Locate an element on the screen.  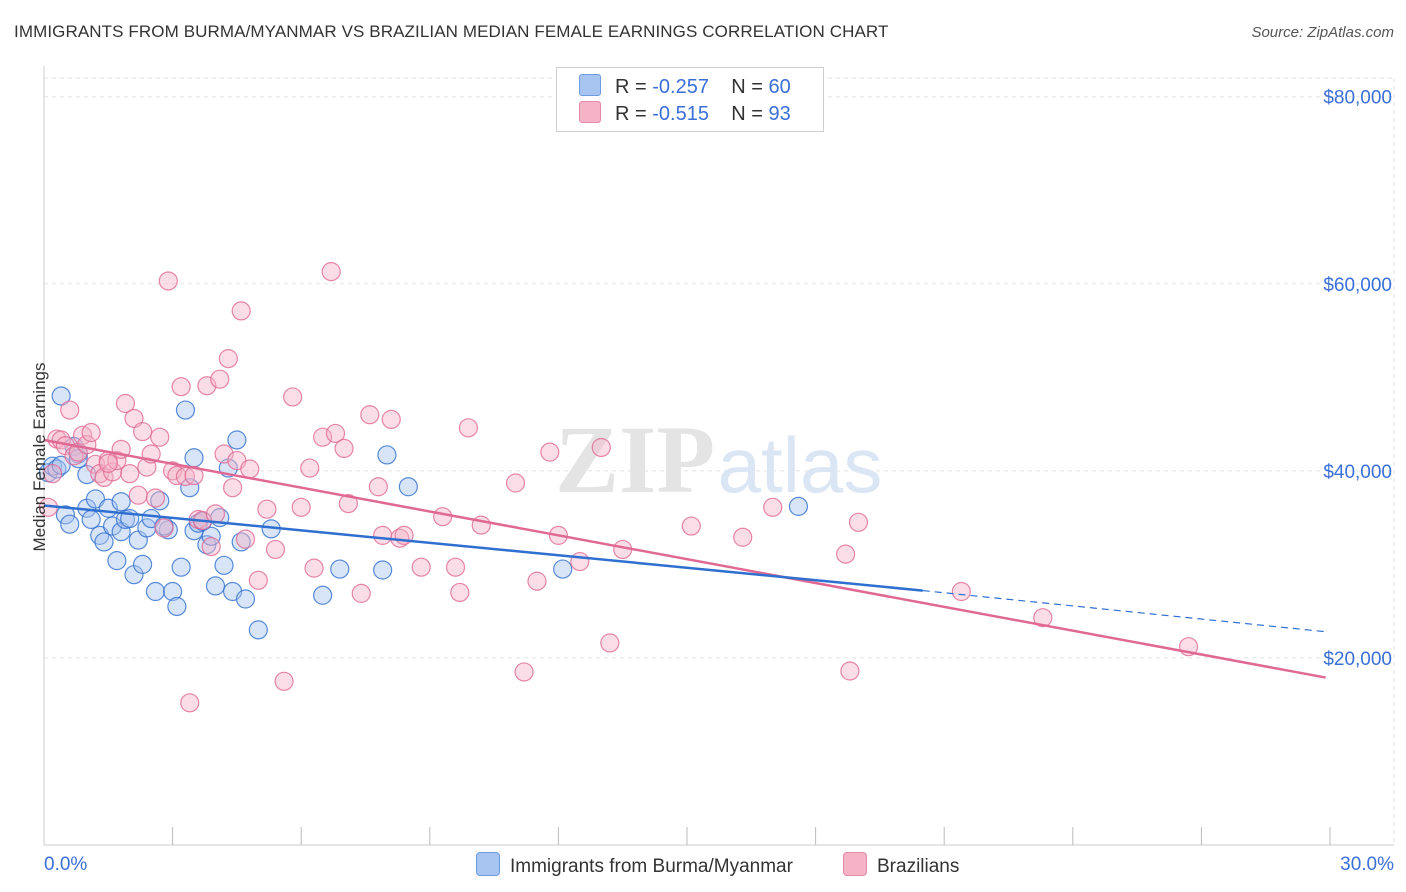
stats-legend: R = -0.257 N = 60 R = -0.515 N = 93 is located at coordinates (690, 99).